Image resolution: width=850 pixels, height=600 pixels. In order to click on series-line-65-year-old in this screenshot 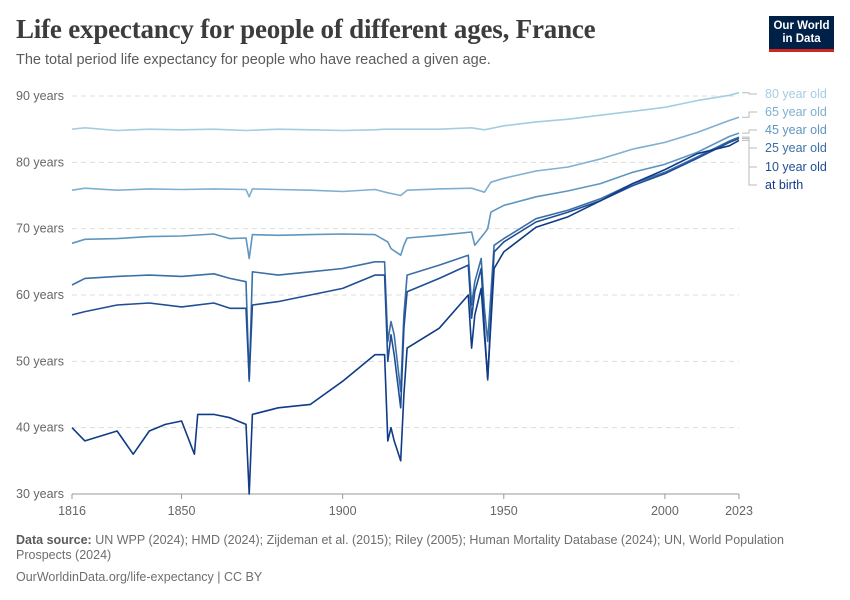, I will do `click(405, 157)`.